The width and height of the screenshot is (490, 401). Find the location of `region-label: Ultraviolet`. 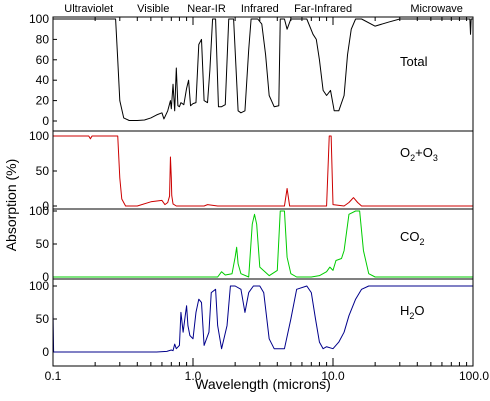

region-label: Ultraviolet is located at coordinates (88, 9).